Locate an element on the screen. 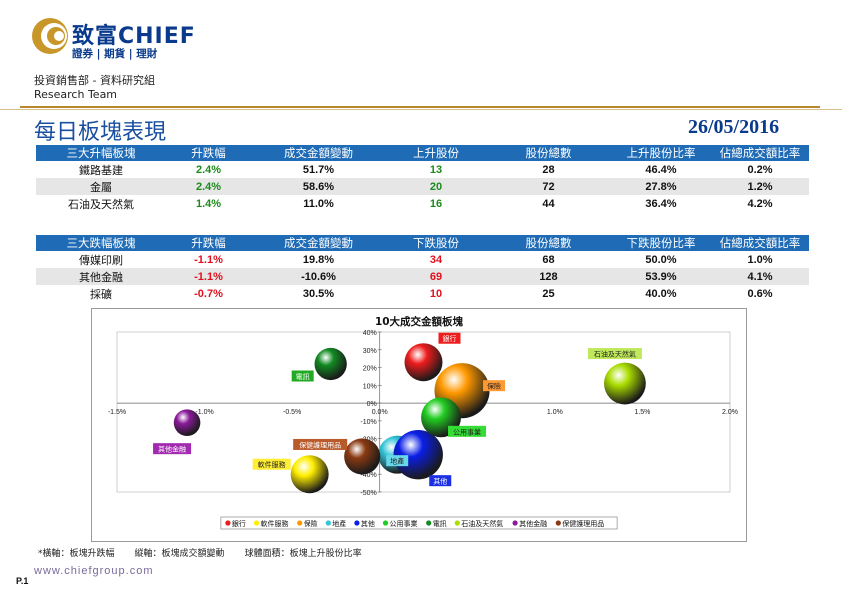 The width and height of the screenshot is (842, 595). change-cell: 2.4% is located at coordinates (208, 169).